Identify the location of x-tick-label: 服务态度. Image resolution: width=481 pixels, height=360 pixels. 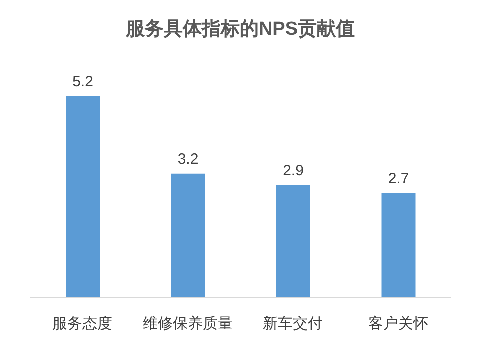
(82, 324).